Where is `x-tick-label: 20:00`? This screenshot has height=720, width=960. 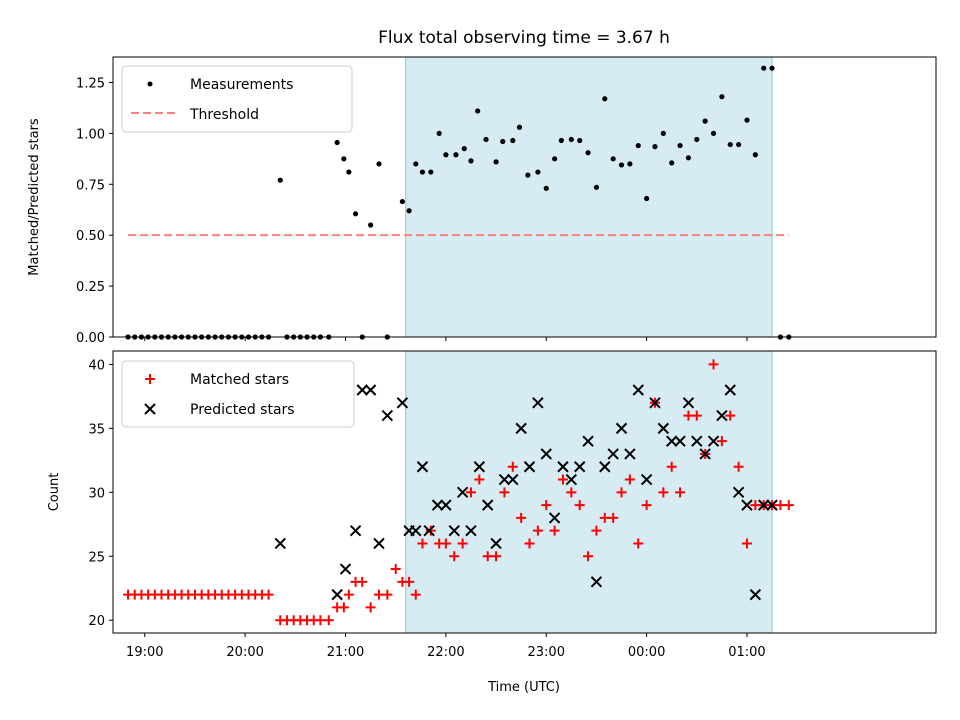
x-tick-label: 20:00 is located at coordinates (244, 652).